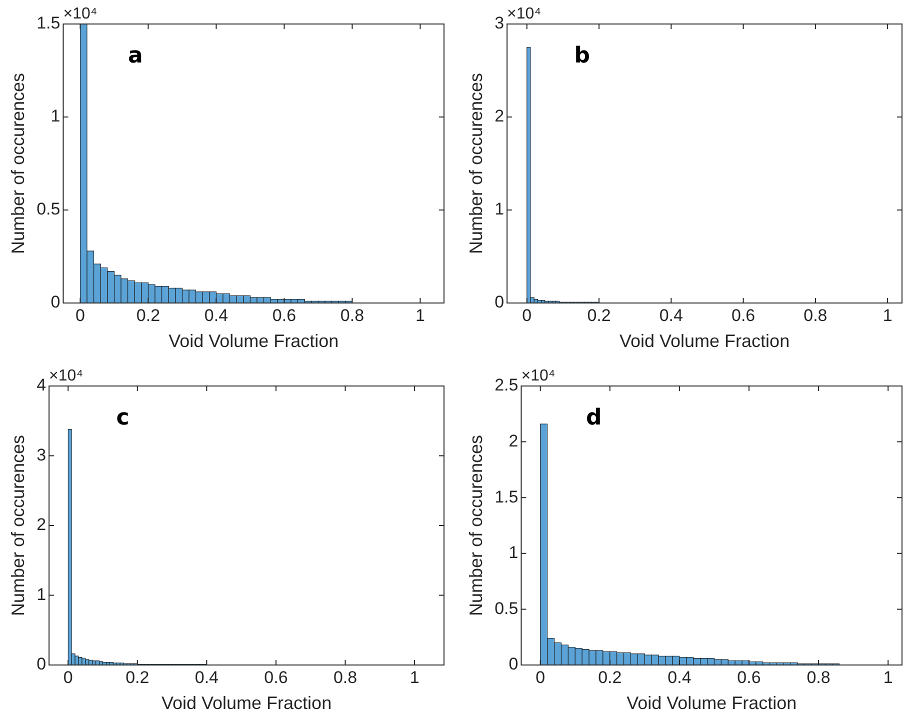  Describe the element at coordinates (582, 56) in the screenshot. I see `annotation: b` at that location.